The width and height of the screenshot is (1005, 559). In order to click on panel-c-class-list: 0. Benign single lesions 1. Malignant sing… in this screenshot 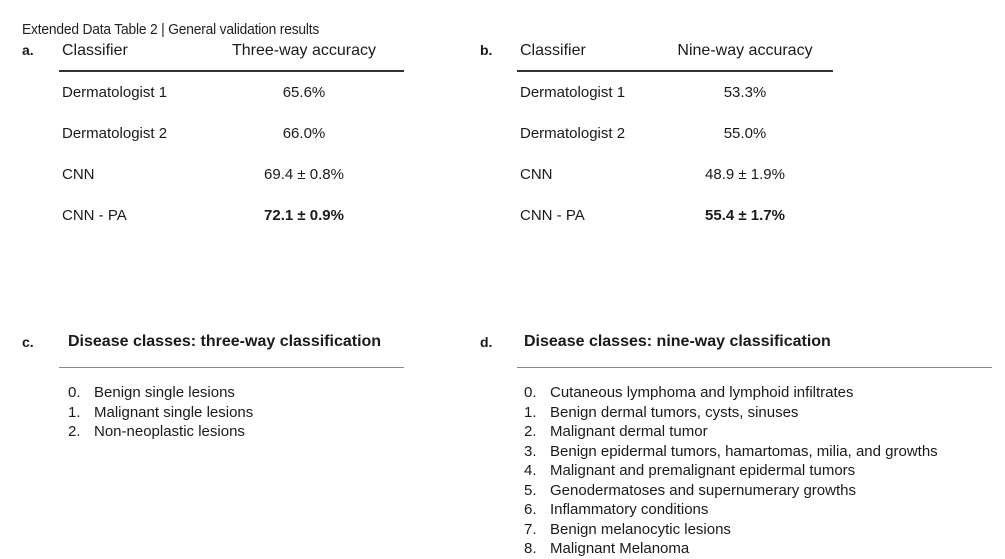, I will do `click(160, 412)`.